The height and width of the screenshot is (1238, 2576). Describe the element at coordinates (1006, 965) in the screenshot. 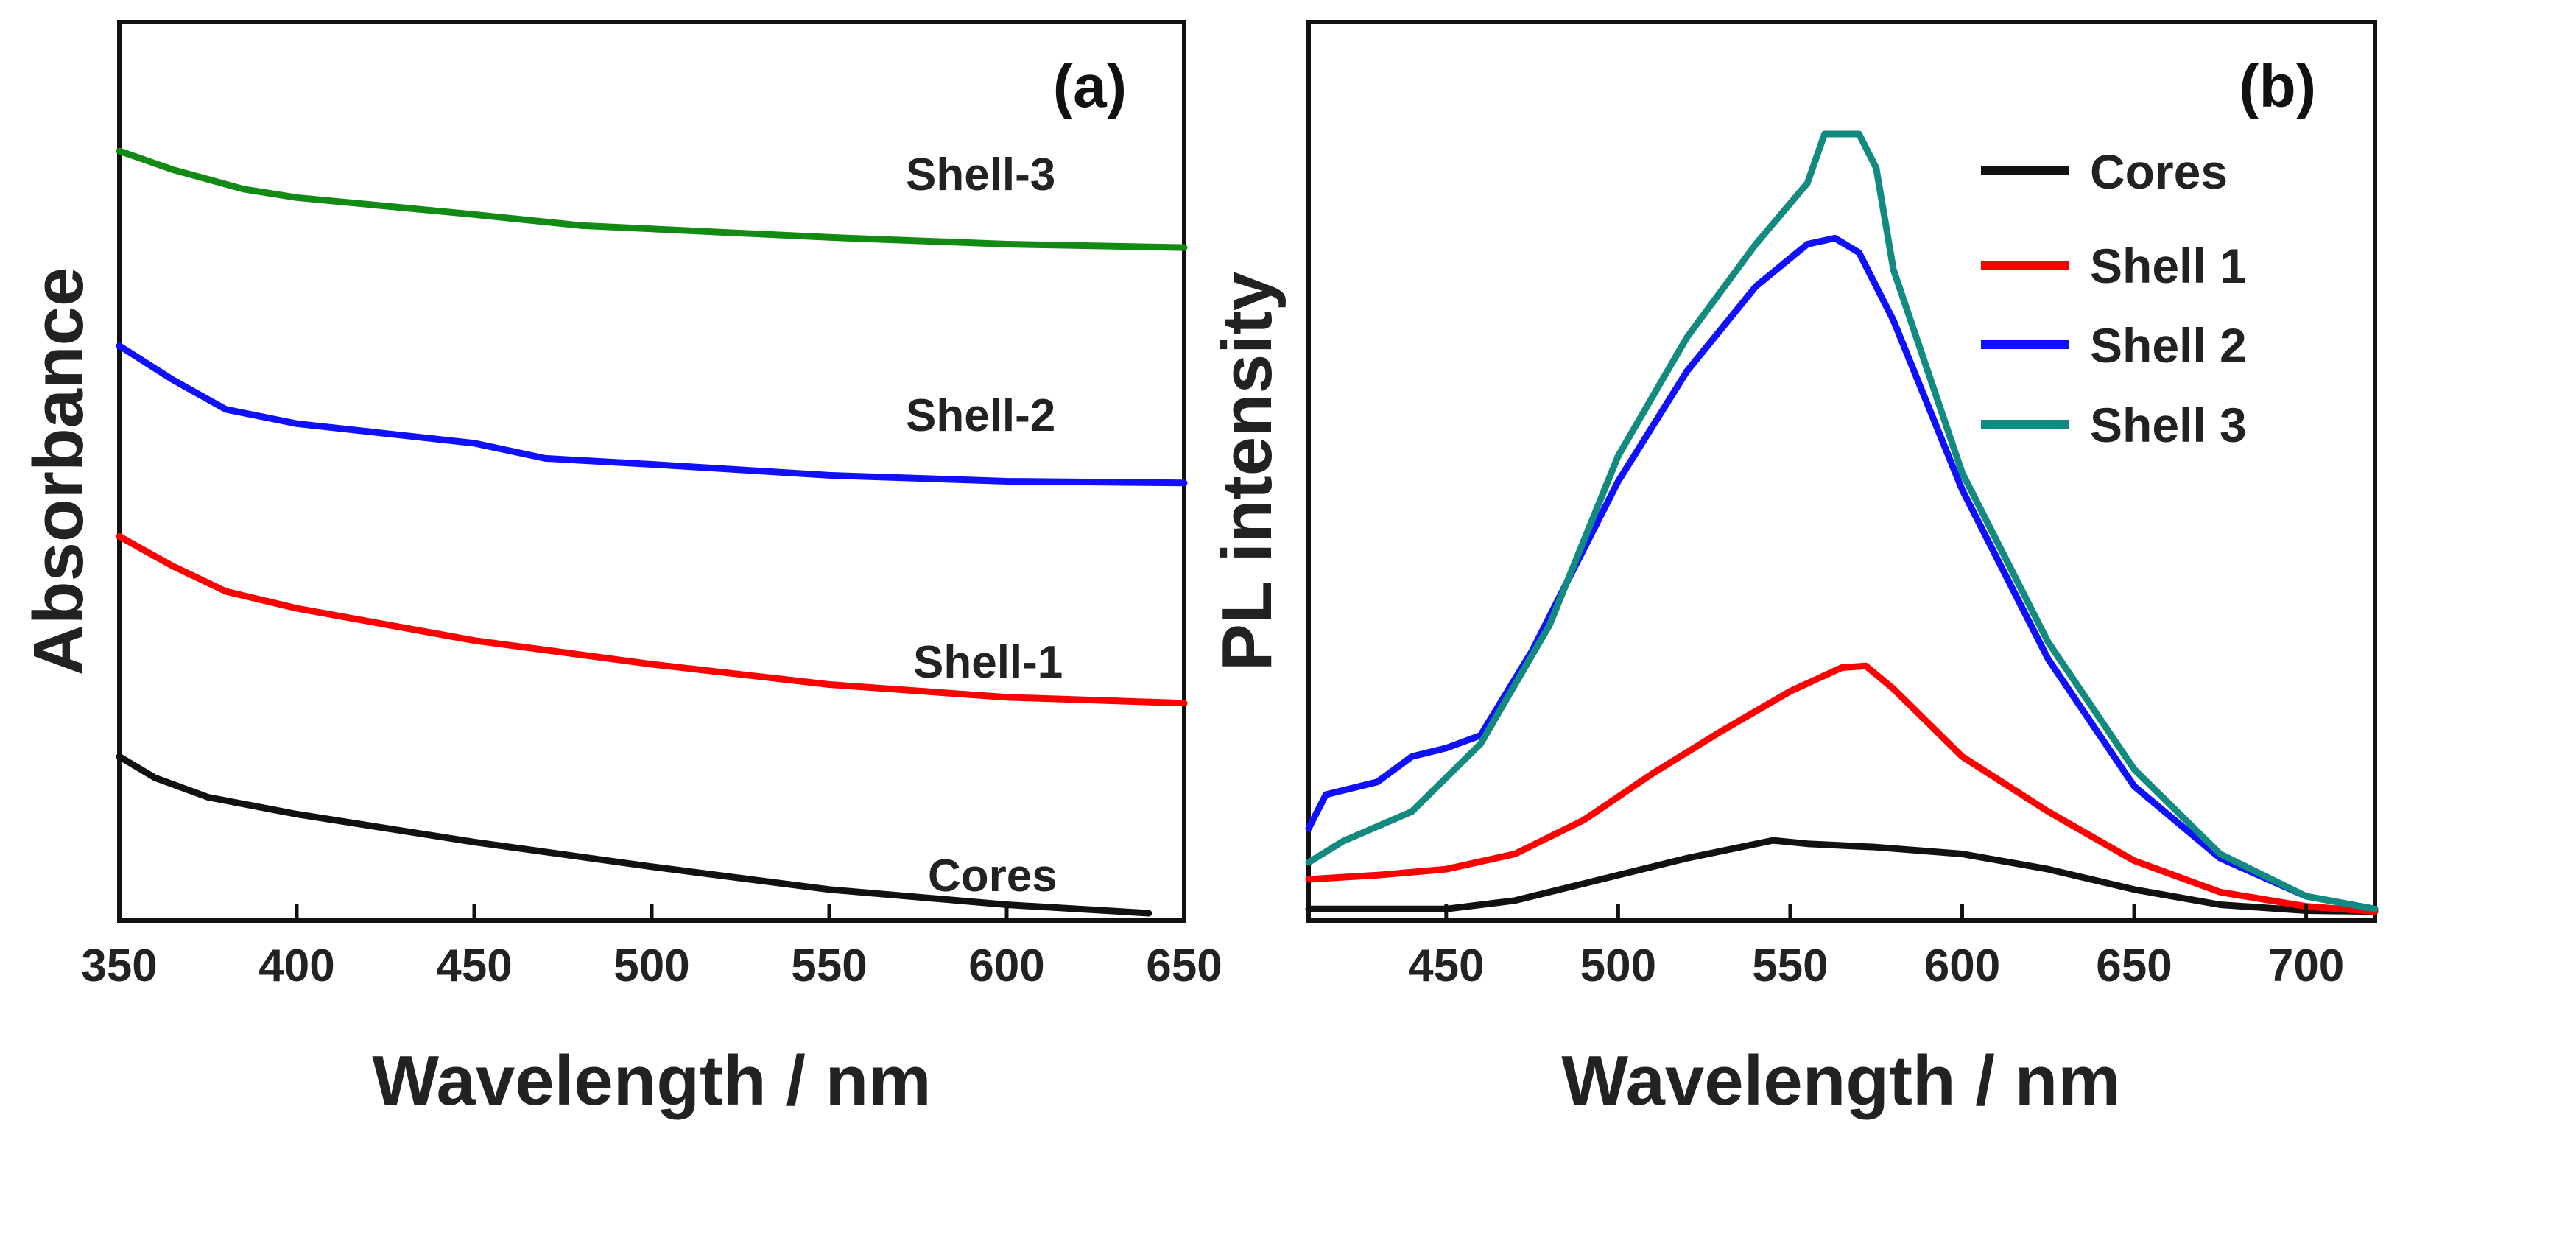

I see `panel-a-x-tick-label-600: 600` at that location.